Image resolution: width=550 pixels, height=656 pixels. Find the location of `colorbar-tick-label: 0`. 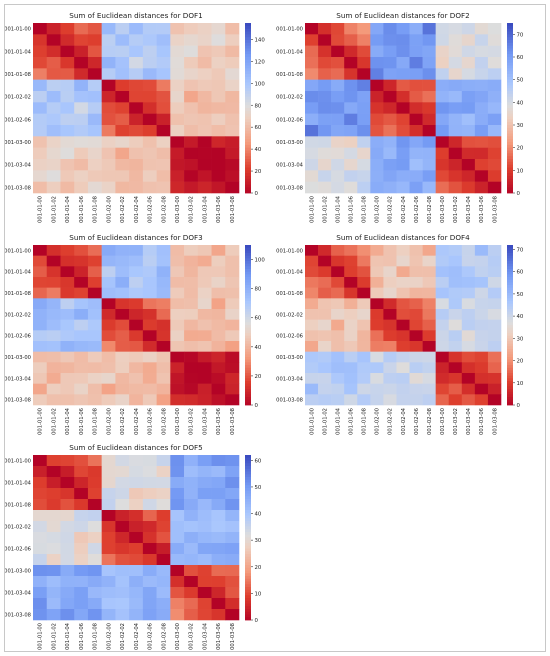

colorbar-tick-label: 0 is located at coordinates (519, 194).